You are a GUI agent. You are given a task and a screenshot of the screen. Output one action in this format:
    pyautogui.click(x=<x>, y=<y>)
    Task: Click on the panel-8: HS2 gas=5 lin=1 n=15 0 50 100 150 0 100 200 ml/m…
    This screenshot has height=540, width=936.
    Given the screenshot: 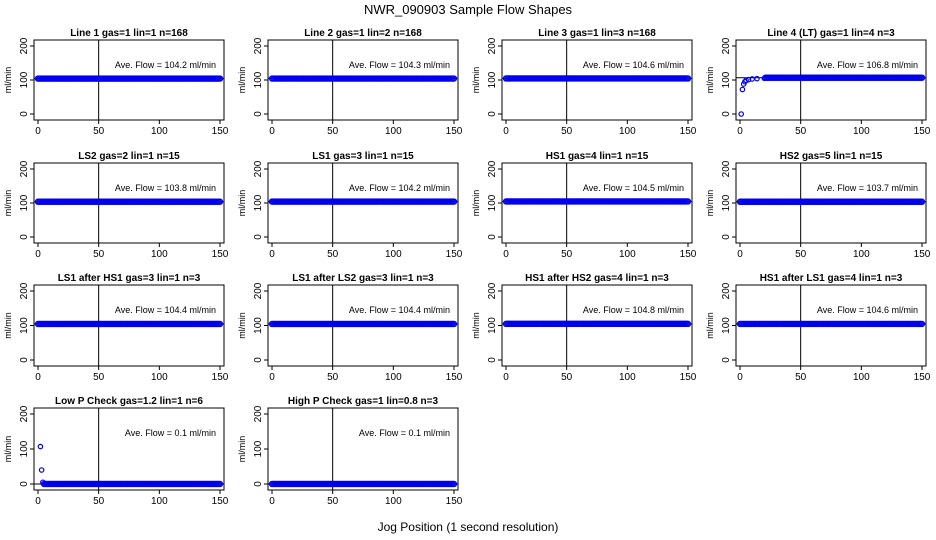 What is the action you would take?
    pyautogui.click(x=818, y=205)
    